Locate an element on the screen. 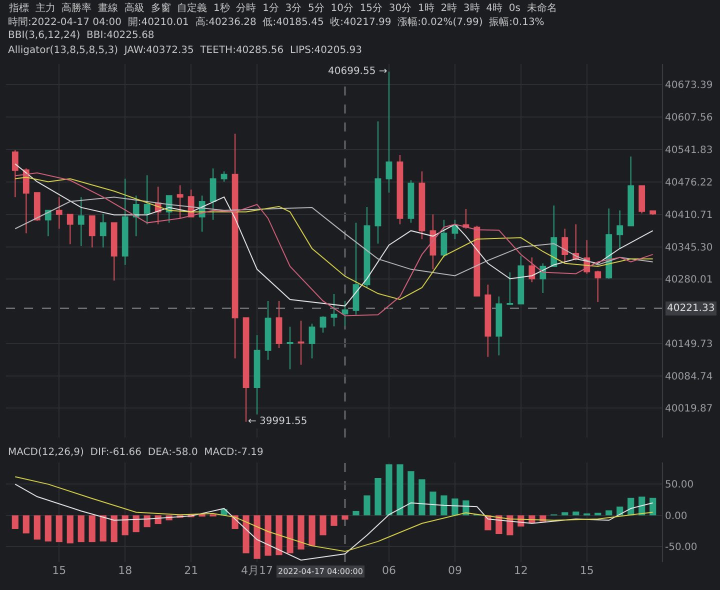  y-tick-label: 40607.56 is located at coordinates (689, 118).